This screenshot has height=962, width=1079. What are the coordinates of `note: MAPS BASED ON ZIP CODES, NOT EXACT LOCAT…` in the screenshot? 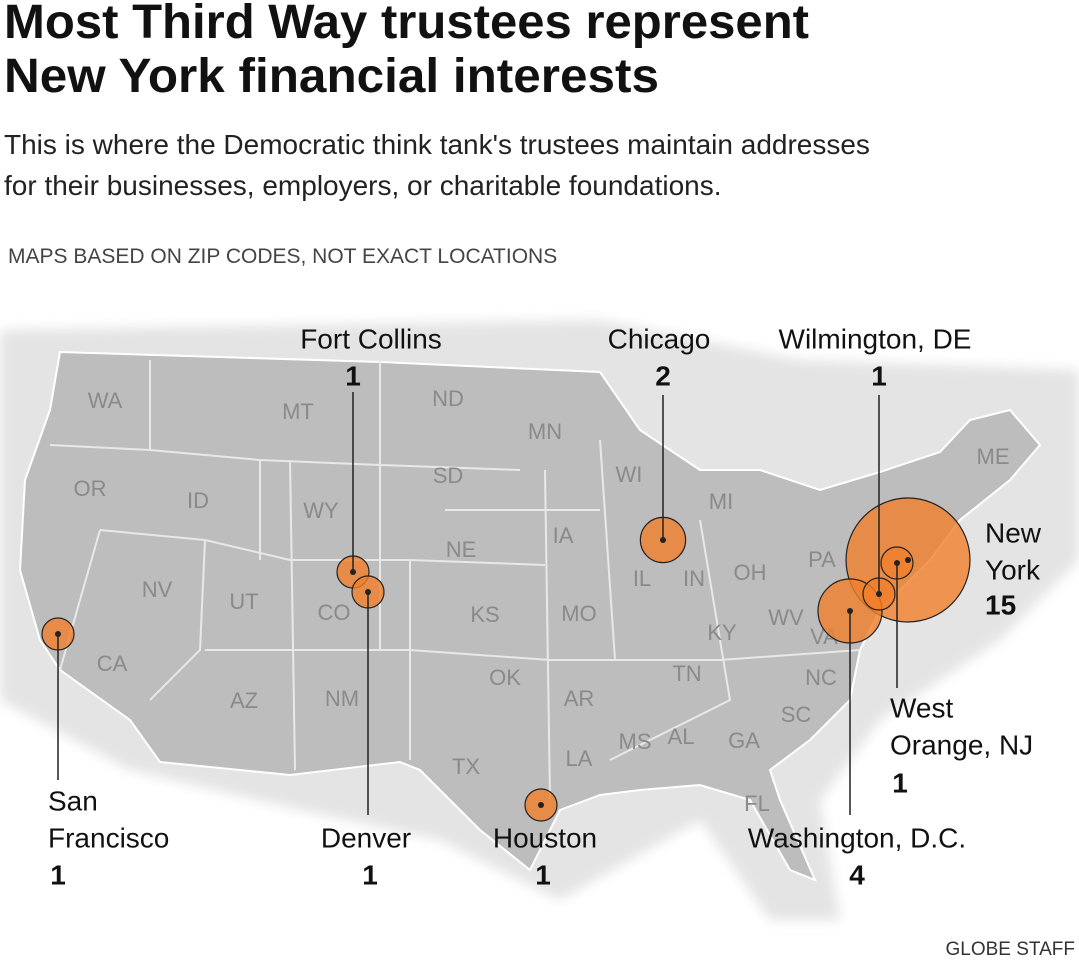 It's located at (282, 256).